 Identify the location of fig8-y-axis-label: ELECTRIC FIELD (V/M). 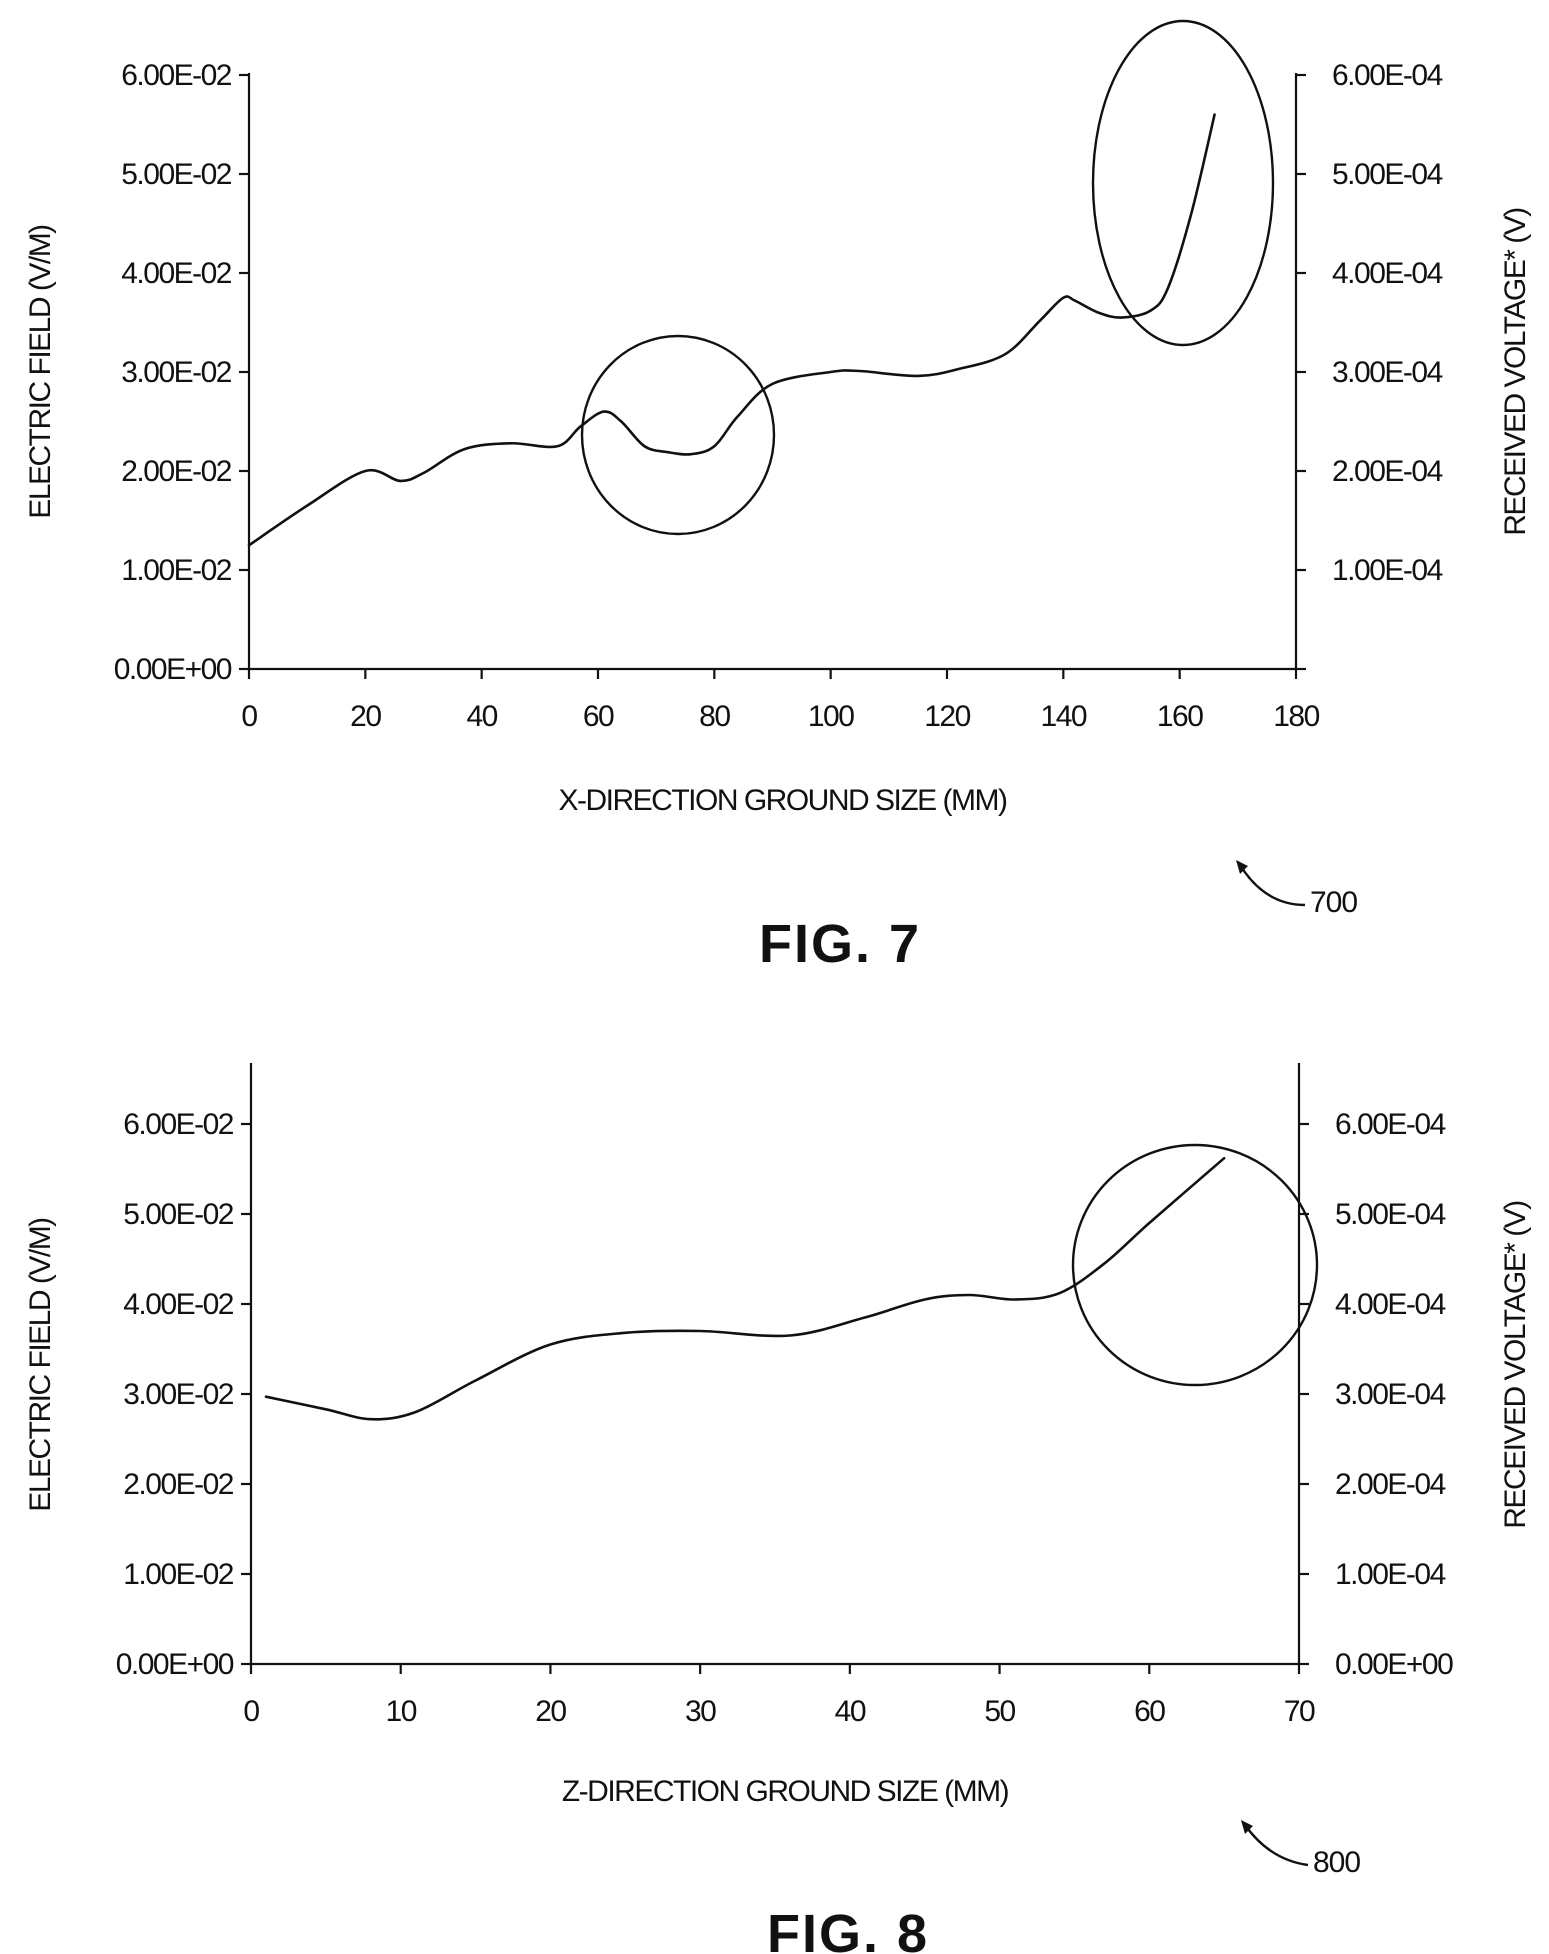
(40, 1365).